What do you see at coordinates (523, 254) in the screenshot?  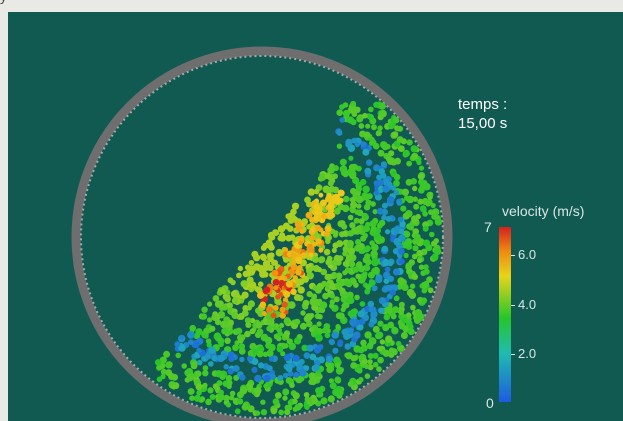 I see `legend-tick-6: 6.0` at bounding box center [523, 254].